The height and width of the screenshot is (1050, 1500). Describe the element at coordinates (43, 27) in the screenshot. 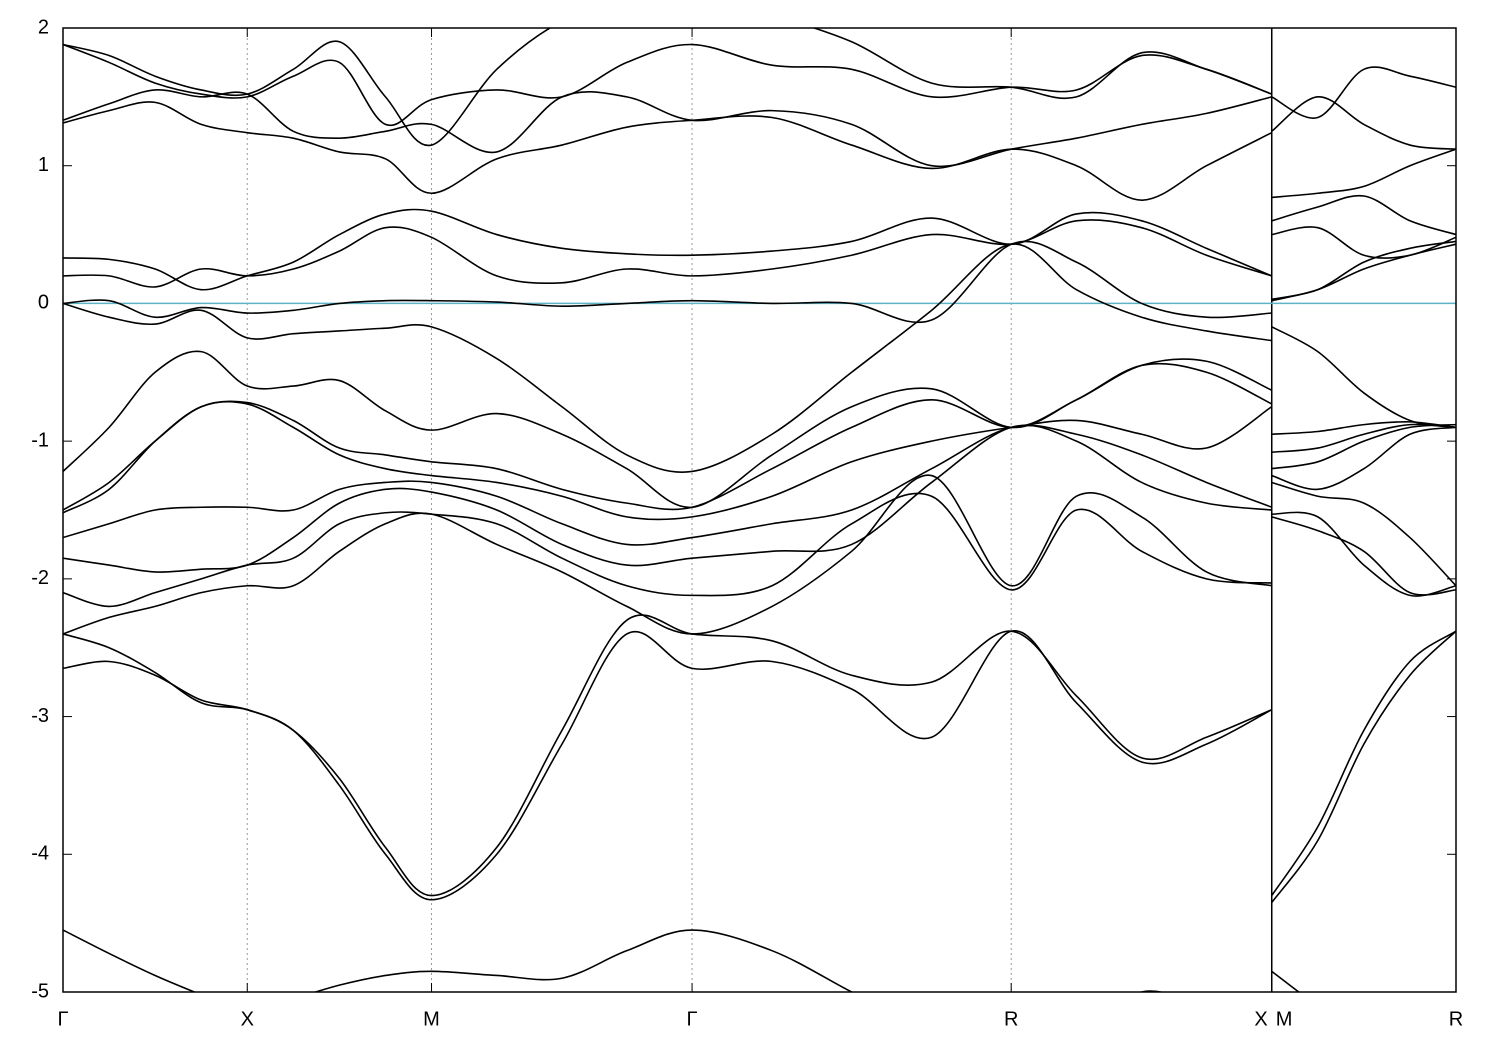

I see `y-tick-label: 2` at that location.